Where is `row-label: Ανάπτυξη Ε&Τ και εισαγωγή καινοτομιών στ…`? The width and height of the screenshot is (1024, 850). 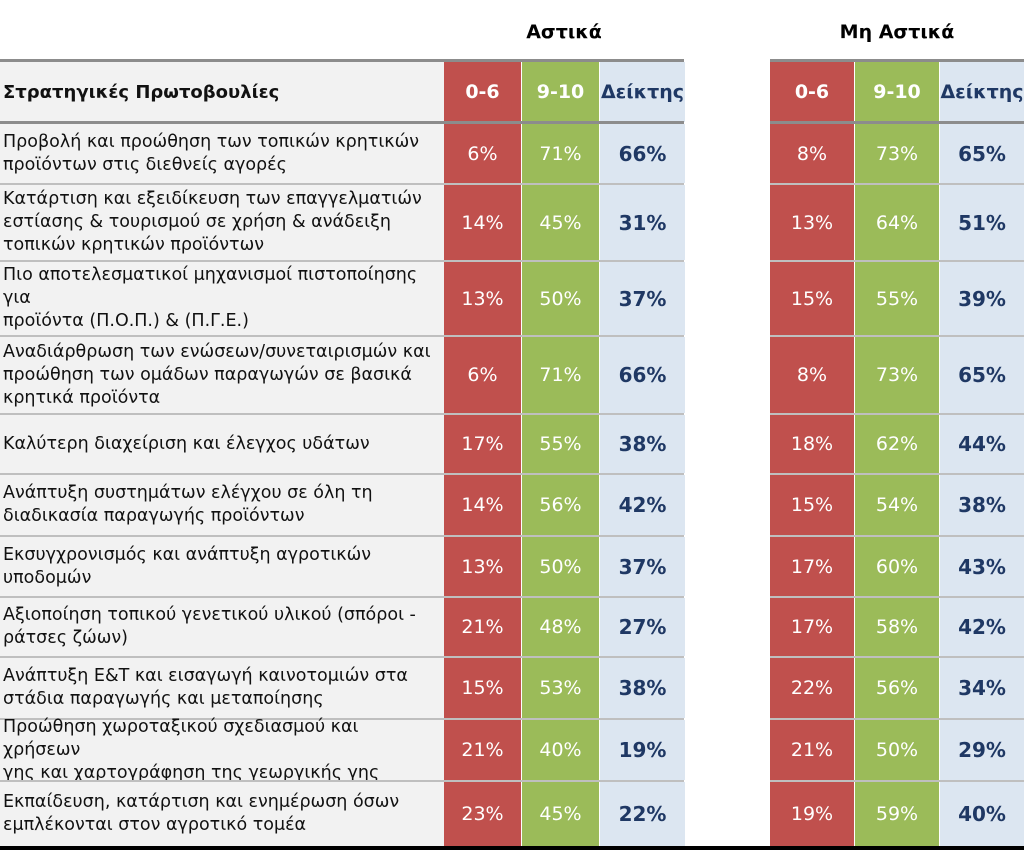 row-label: Ανάπτυξη Ε&Τ και εισαγωγή καινοτομιών στ… is located at coordinates (222, 688).